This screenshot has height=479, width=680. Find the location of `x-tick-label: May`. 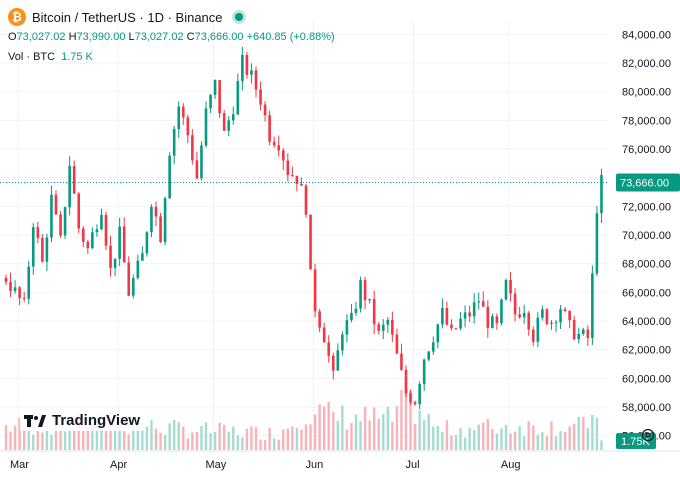

x-tick-label: May is located at coordinates (215, 465).